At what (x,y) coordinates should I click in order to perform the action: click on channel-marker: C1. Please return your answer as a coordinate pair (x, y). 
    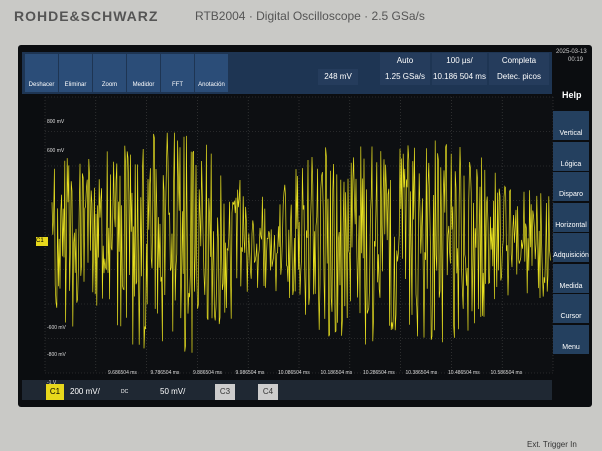
    Looking at the image, I should click on (40, 241).